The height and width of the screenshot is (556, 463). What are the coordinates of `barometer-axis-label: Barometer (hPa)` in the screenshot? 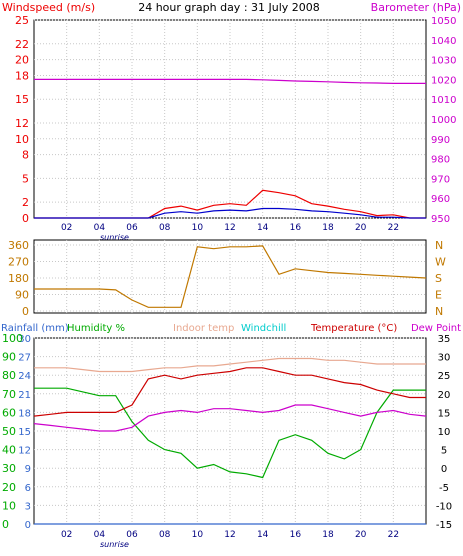 It's located at (416, 7).